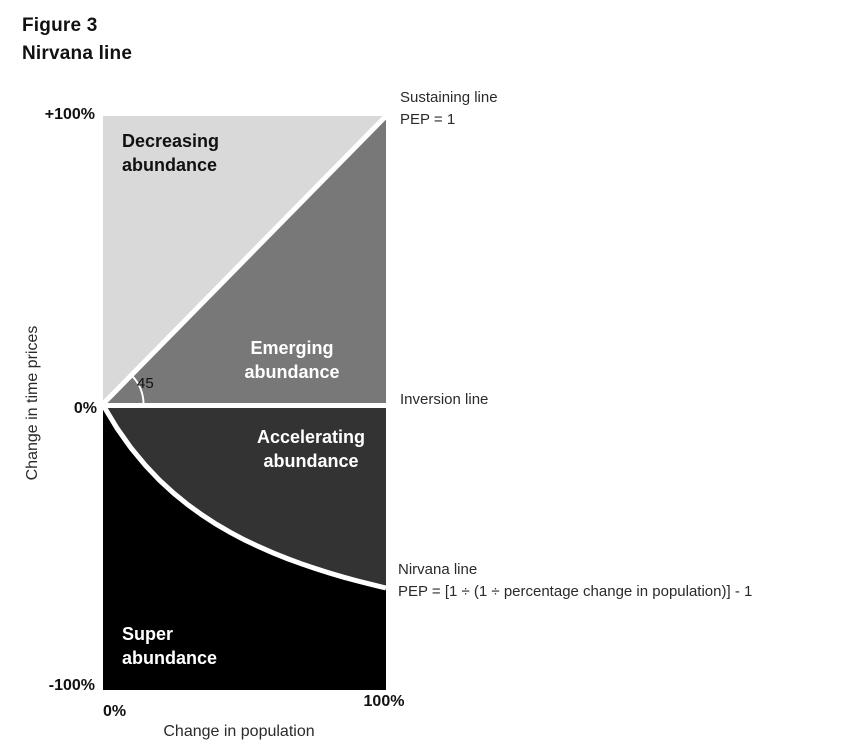 This screenshot has height=756, width=855. Describe the element at coordinates (77, 40) in the screenshot. I see `figure-title-block: Figure 3 Nirvana line` at that location.